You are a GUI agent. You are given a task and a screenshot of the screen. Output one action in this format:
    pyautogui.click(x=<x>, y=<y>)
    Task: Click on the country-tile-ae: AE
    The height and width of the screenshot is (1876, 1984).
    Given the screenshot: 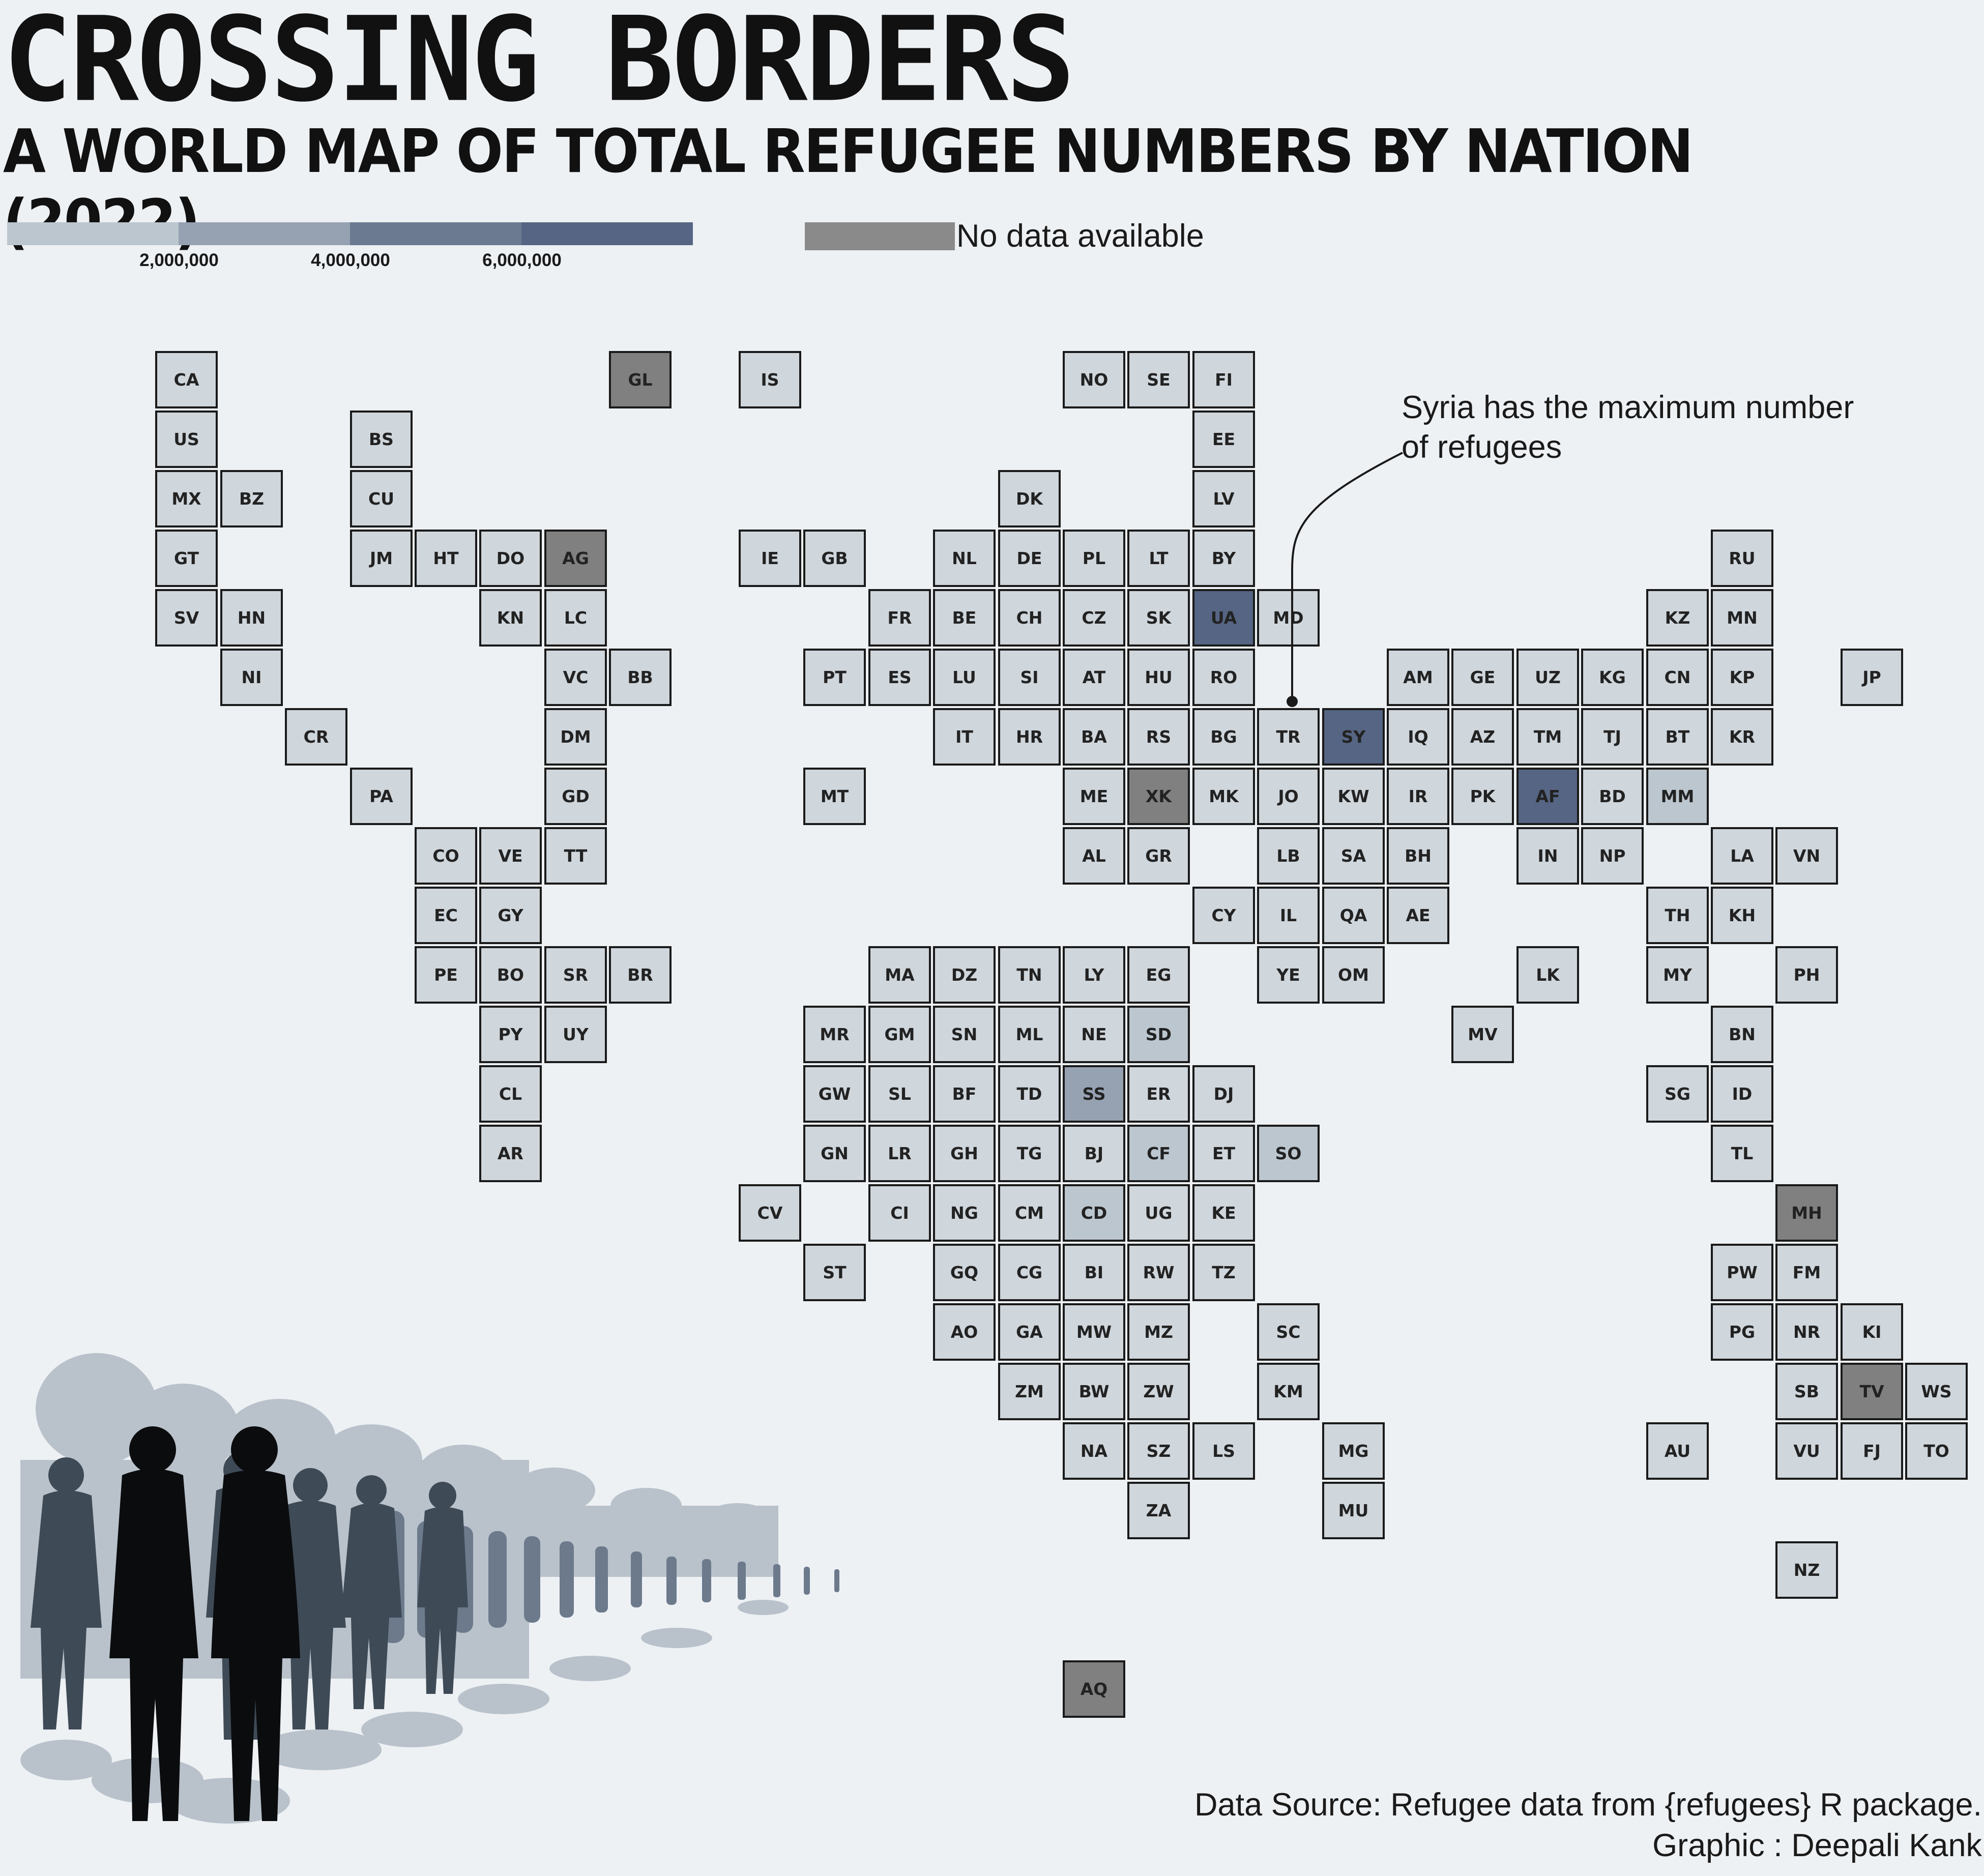 What is the action you would take?
    pyautogui.click(x=1418, y=915)
    